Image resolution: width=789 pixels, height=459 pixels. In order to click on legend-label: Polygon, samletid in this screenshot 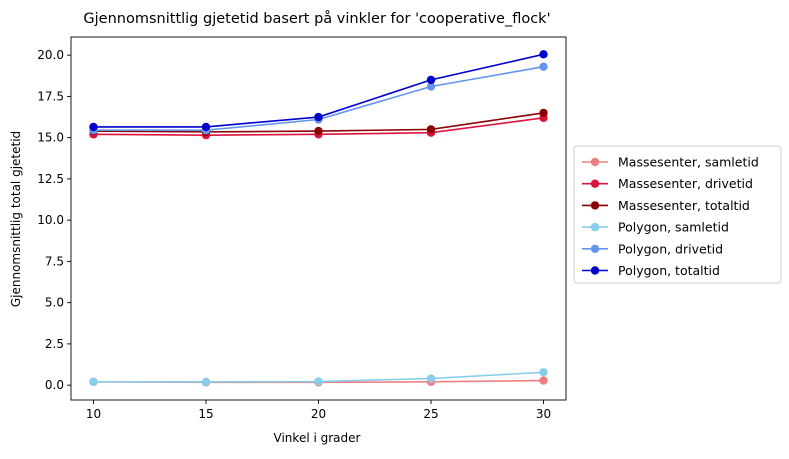, I will do `click(673, 227)`.